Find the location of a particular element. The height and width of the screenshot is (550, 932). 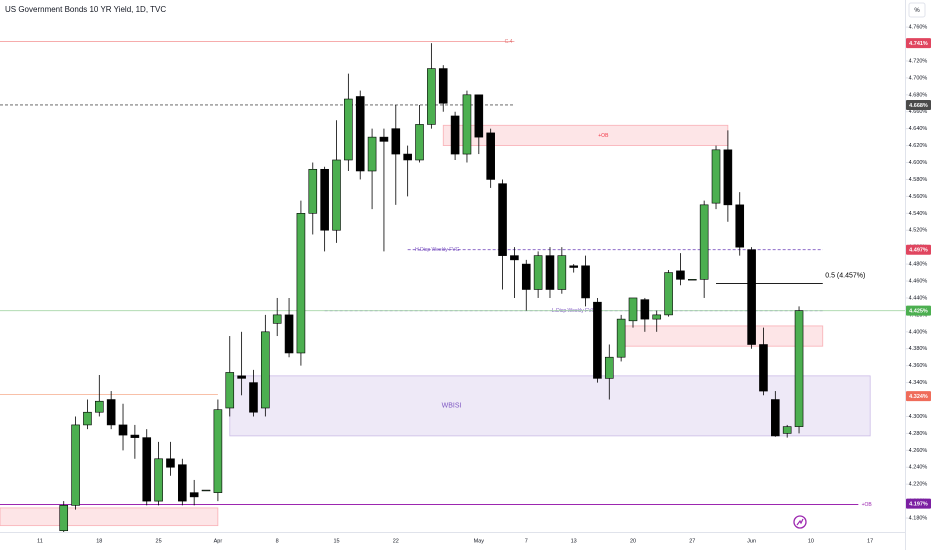

logo-circle is located at coordinates (800, 522).